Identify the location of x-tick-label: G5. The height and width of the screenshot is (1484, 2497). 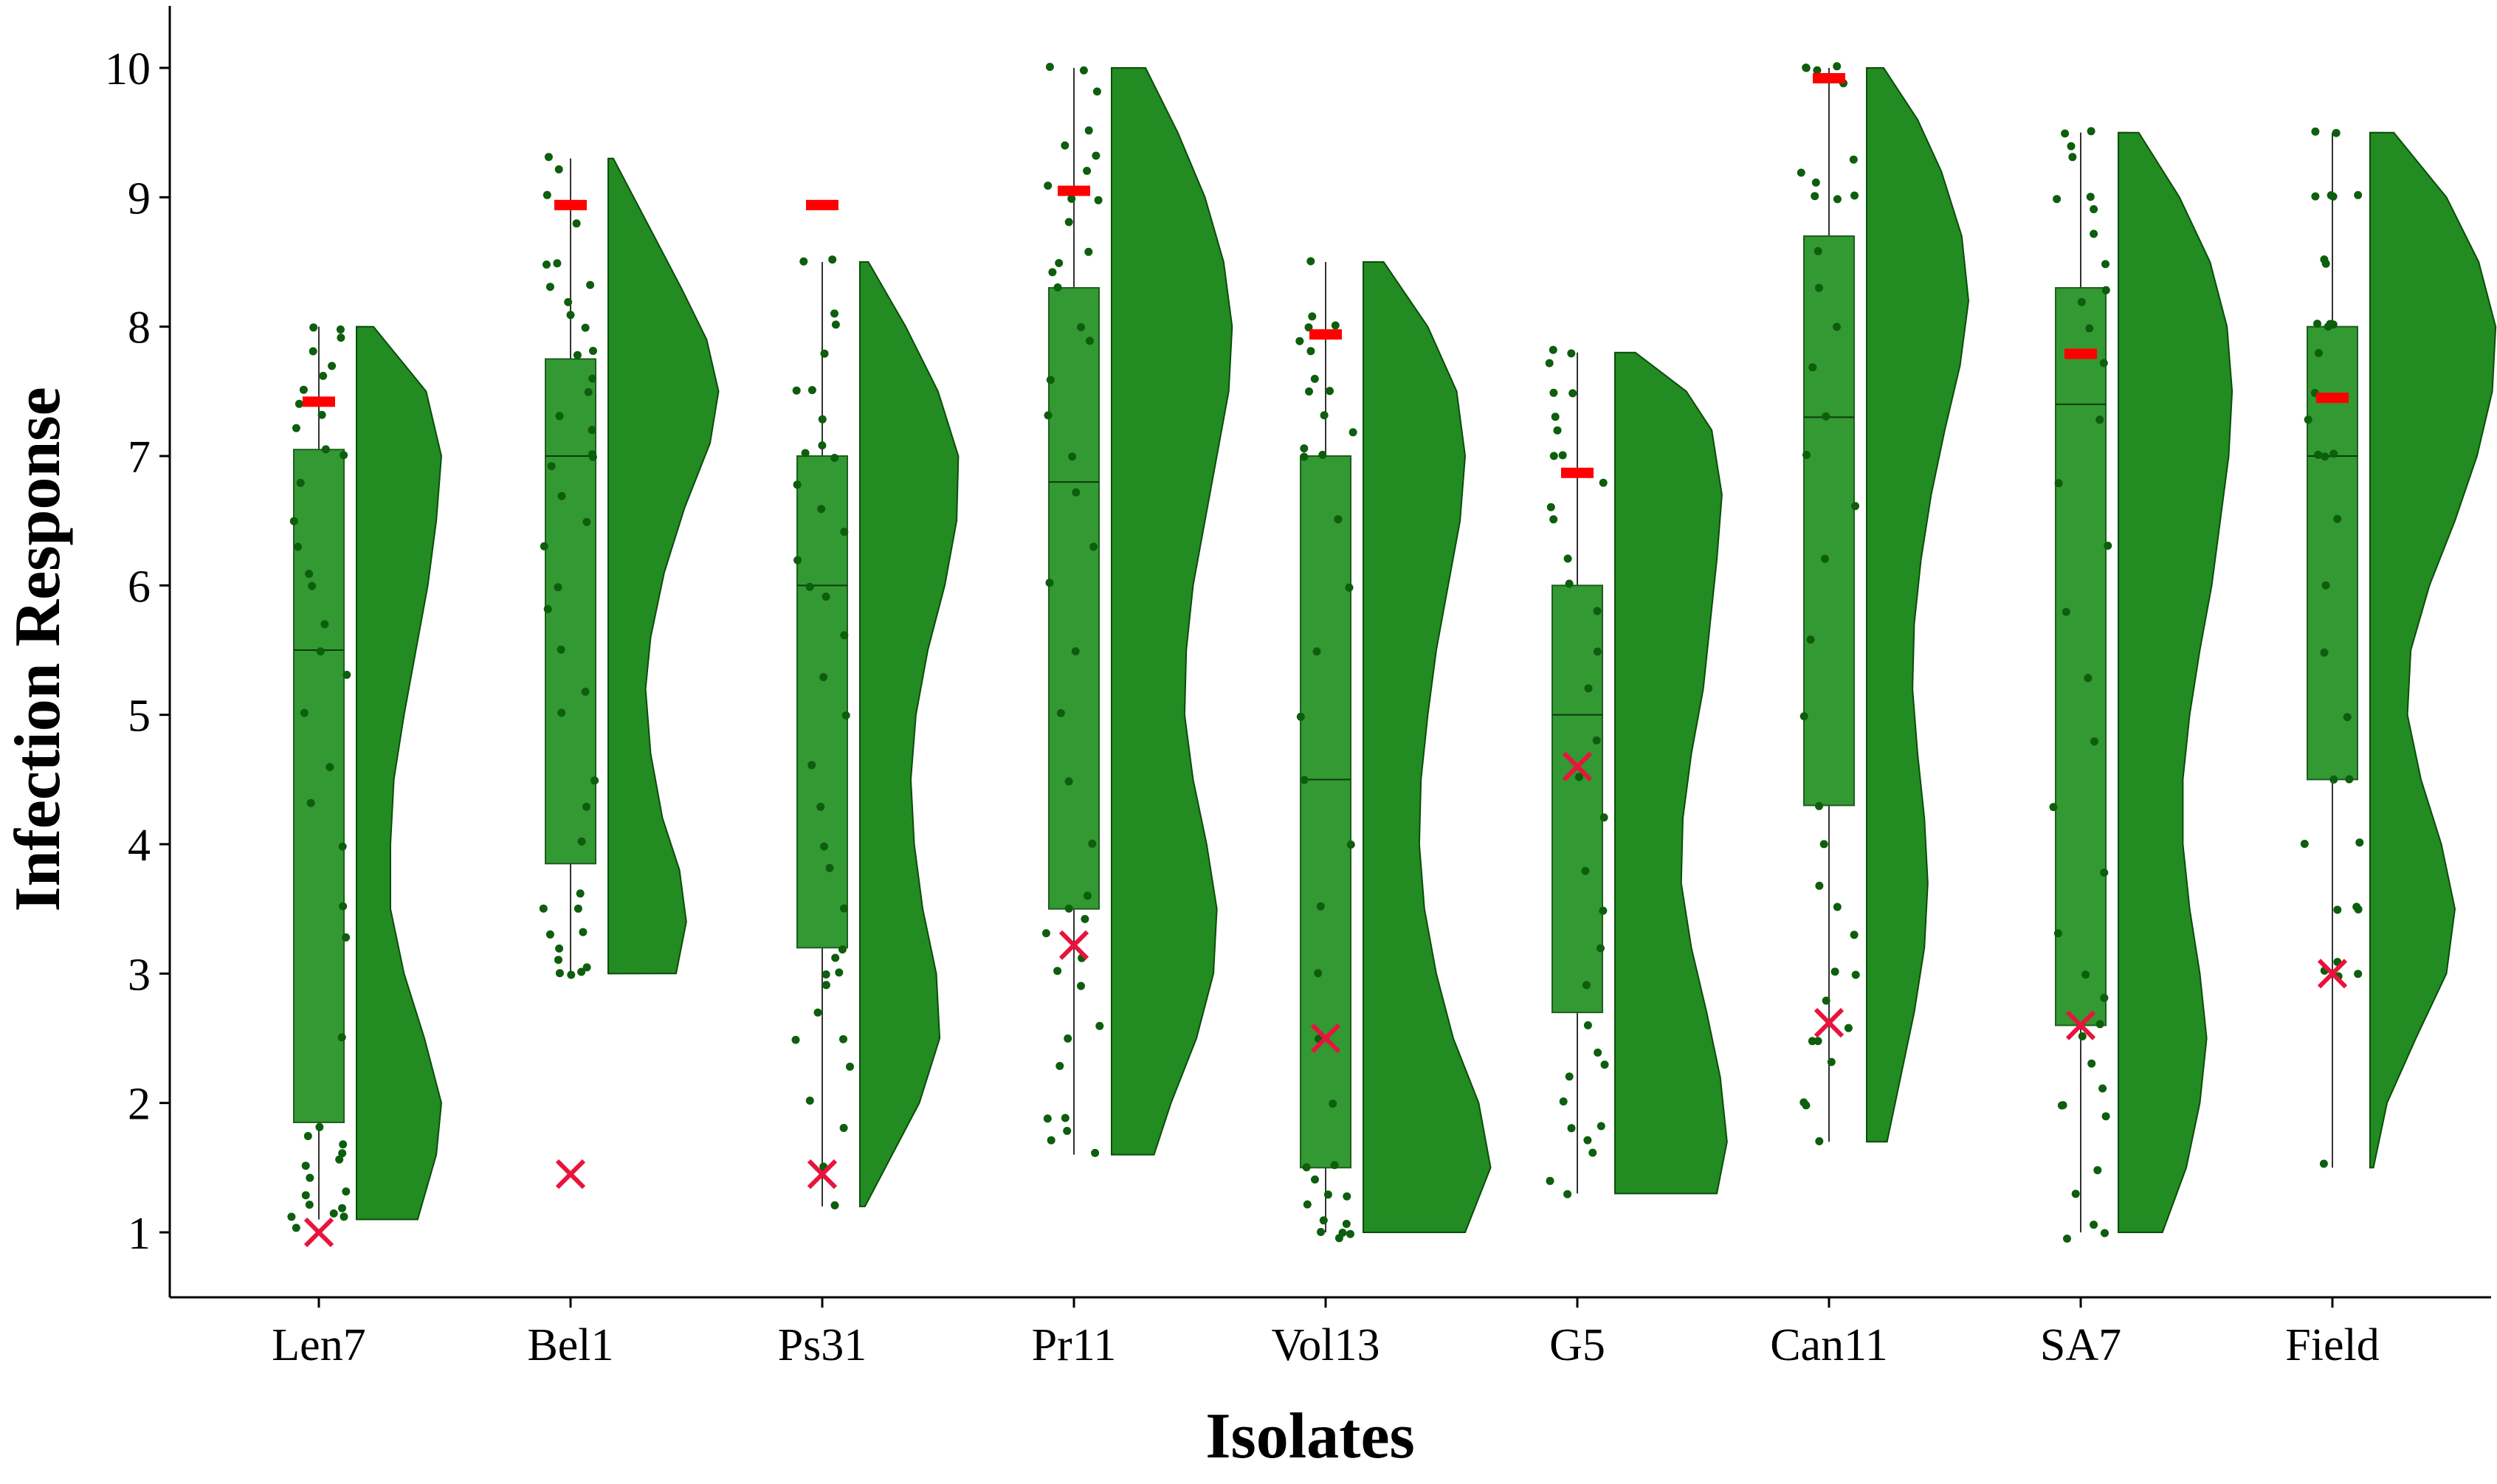
(1577, 1345).